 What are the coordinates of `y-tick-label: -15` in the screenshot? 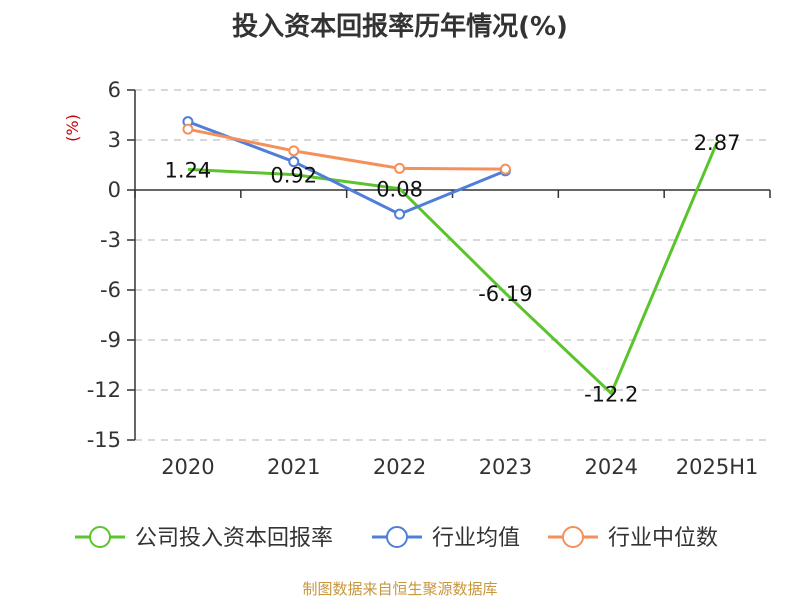 It's located at (104, 440).